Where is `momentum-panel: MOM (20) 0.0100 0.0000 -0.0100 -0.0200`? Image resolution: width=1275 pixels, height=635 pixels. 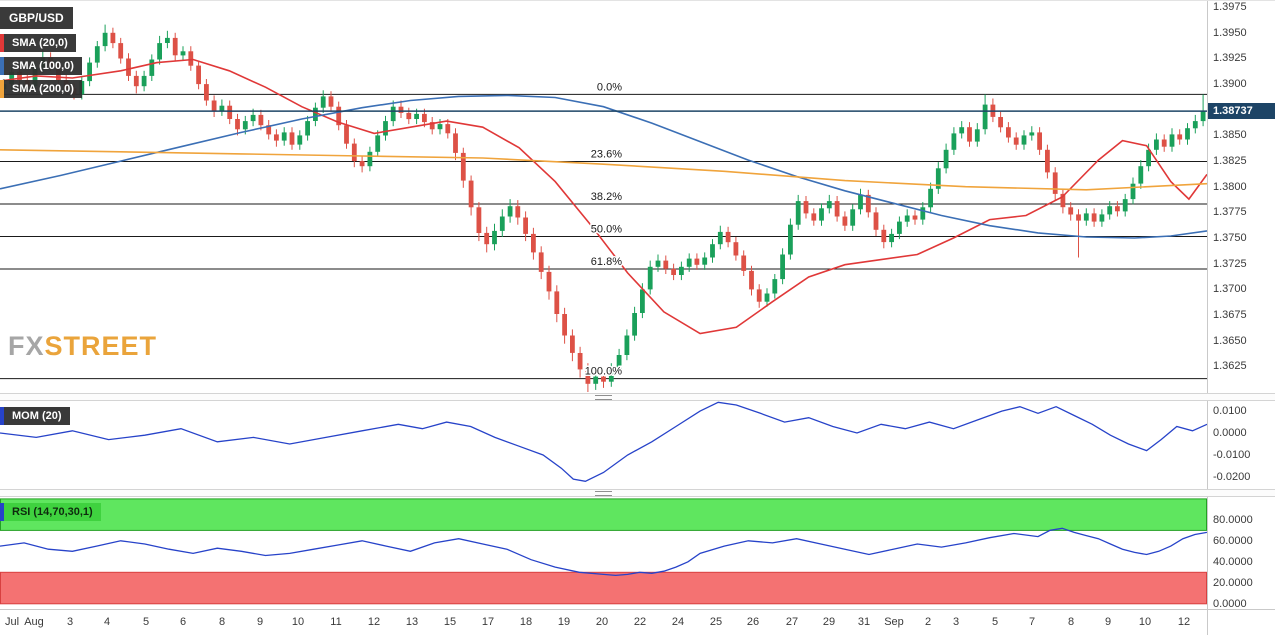
momentum-panel: MOM (20) 0.0100 0.0000 -0.0100 -0.0200 is located at coordinates (637, 445).